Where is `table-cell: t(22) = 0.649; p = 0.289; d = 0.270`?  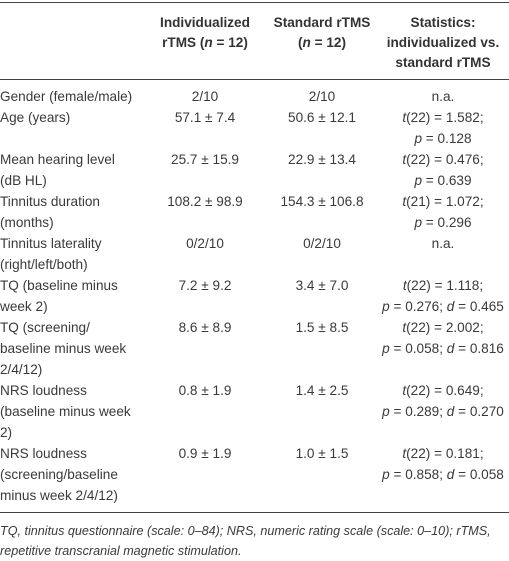 table-cell: t(22) = 0.649; p = 0.289; d = 0.270 is located at coordinates (443, 401).